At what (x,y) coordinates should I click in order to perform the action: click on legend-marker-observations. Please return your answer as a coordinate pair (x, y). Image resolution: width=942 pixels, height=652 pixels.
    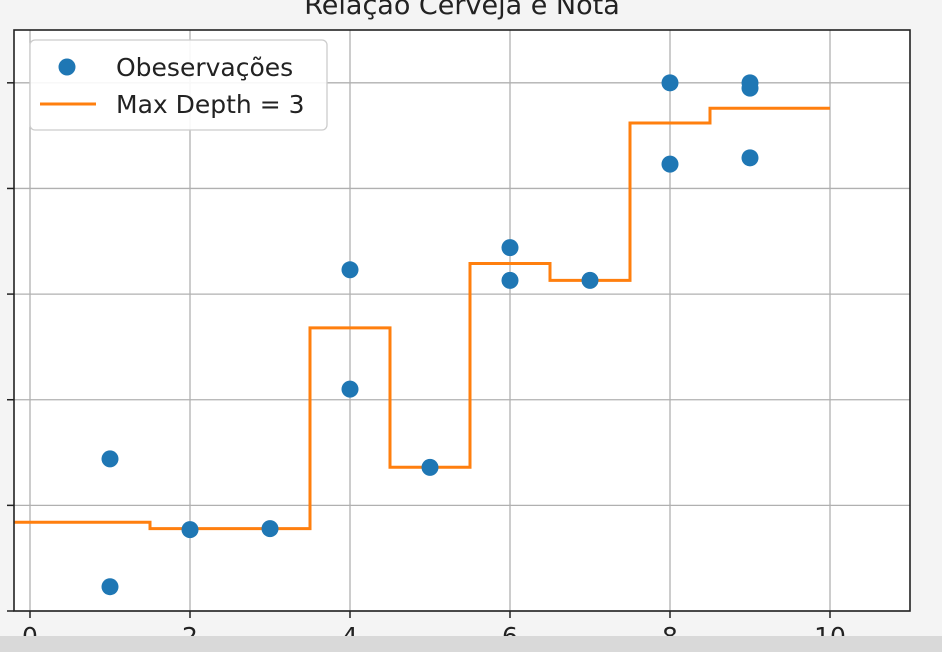
    Looking at the image, I should click on (67, 67).